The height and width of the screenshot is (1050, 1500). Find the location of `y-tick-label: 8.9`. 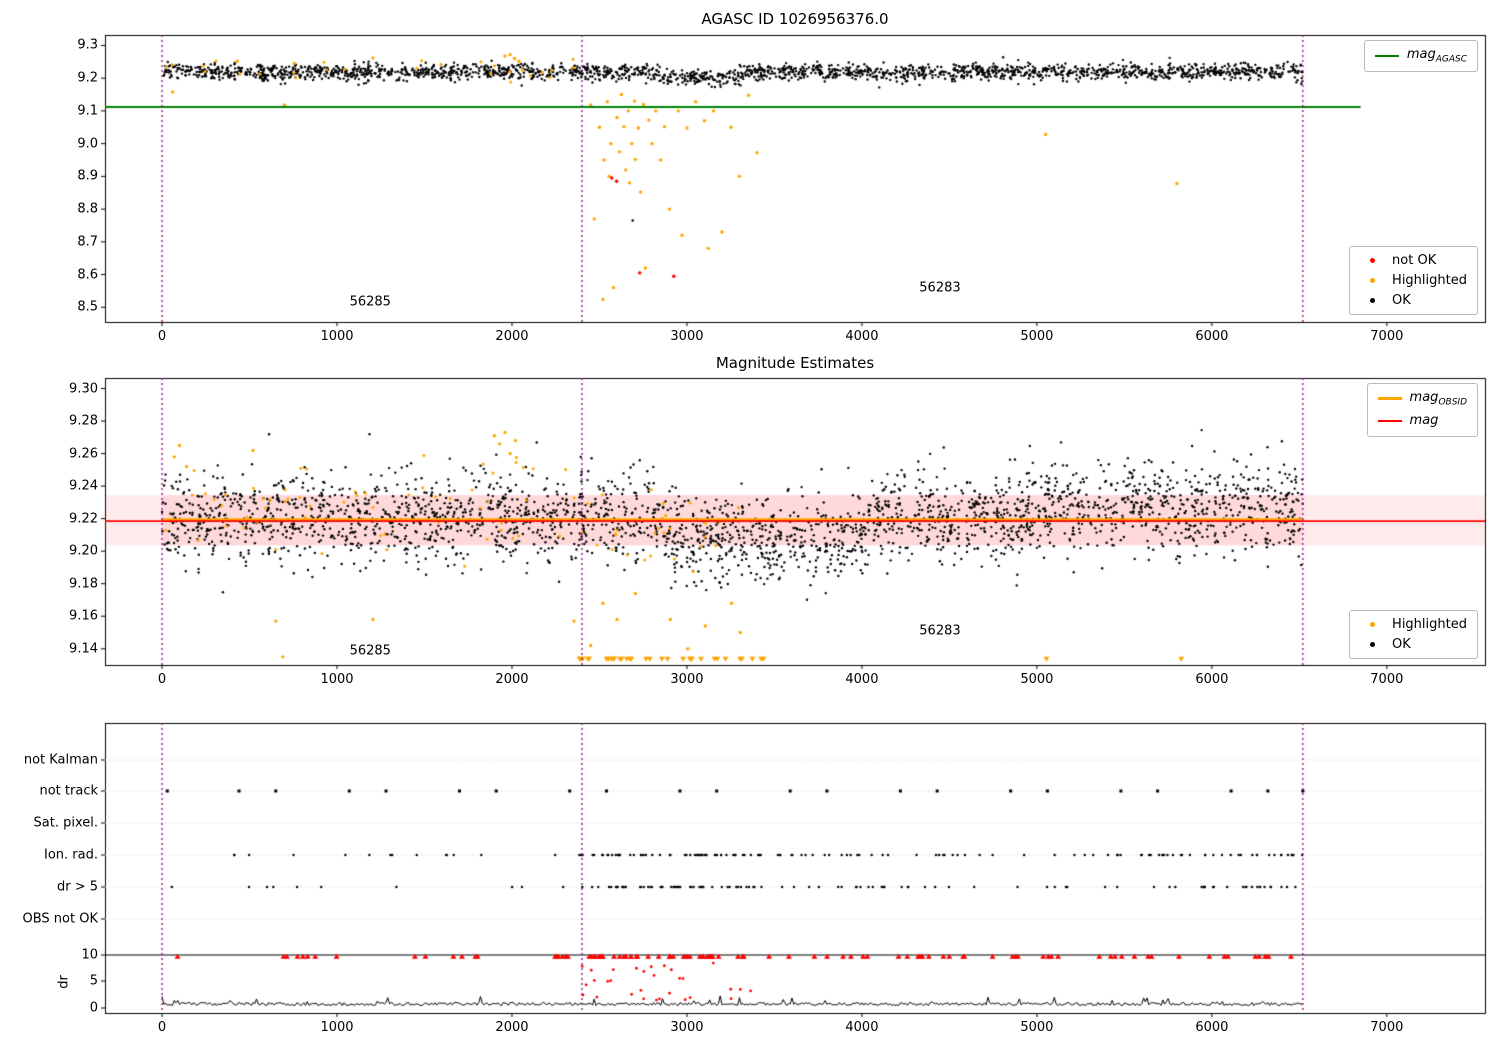

y-tick-label: 8.9 is located at coordinates (87, 176).